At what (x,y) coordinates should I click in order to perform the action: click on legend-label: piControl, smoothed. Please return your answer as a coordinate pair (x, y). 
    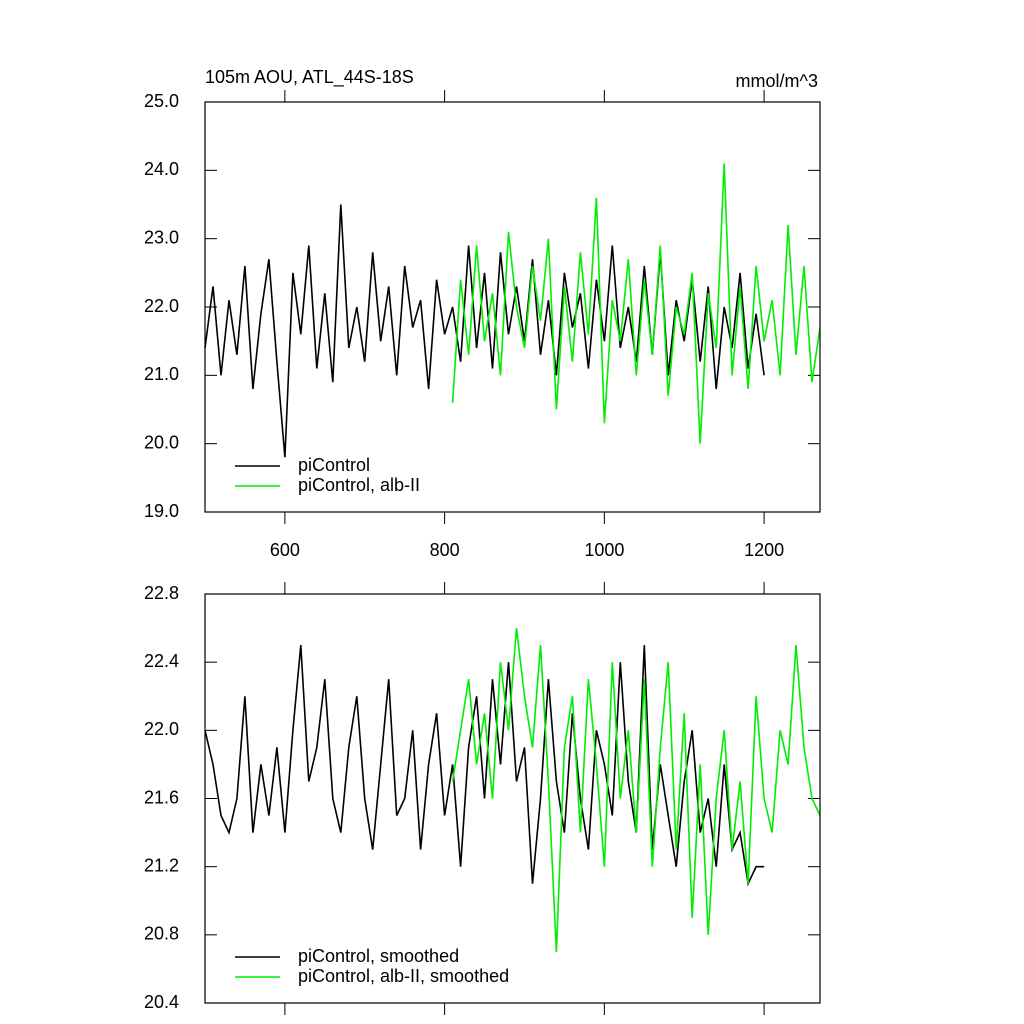
    Looking at the image, I should click on (378, 956).